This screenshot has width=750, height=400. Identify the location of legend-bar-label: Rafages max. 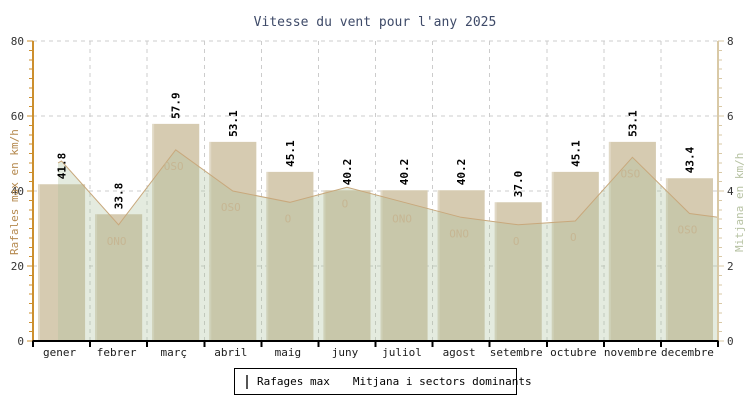
(293, 381).